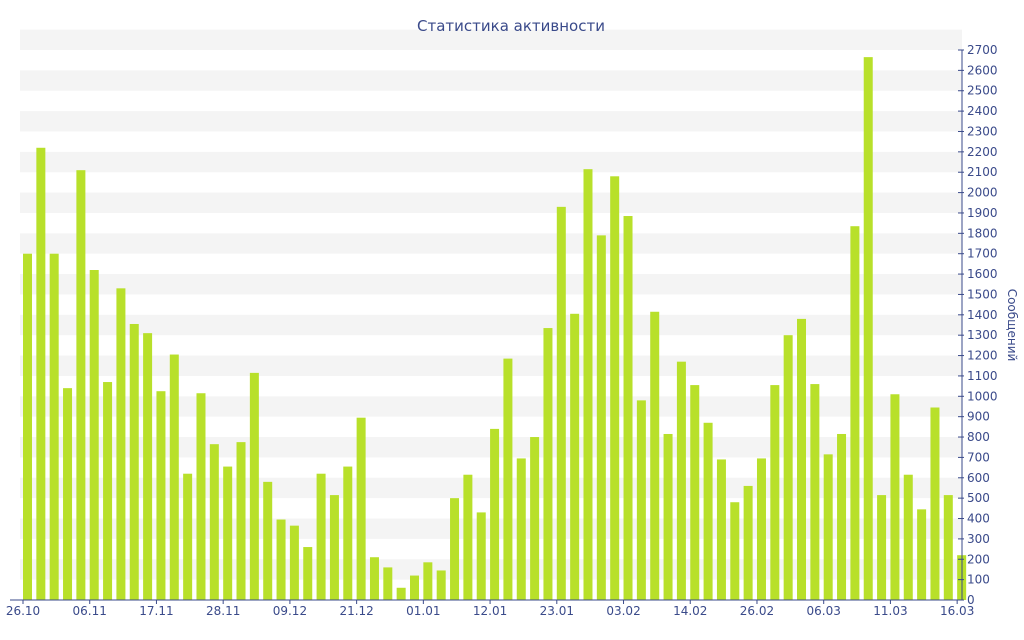 The image size is (1024, 640). I want to click on y-tick-label: 600, so click(978, 478).